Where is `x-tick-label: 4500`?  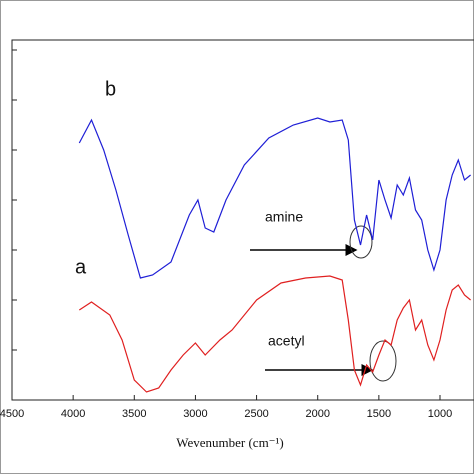
x-tick-label: 4500 is located at coordinates (12, 414).